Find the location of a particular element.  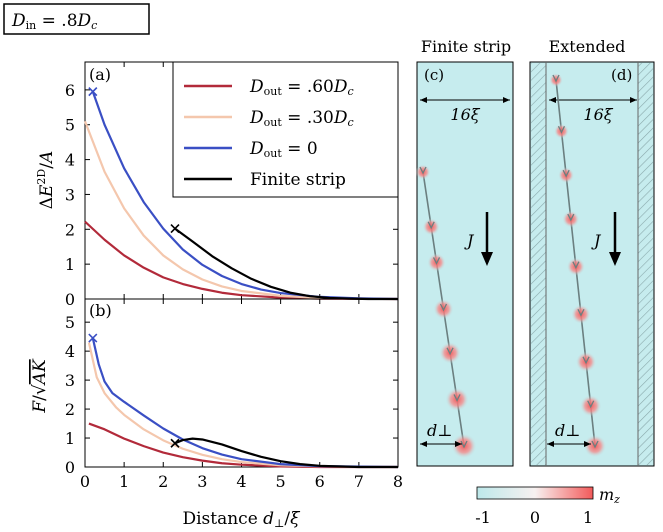

header-label: Din = .8Dc is located at coordinates (54, 21).